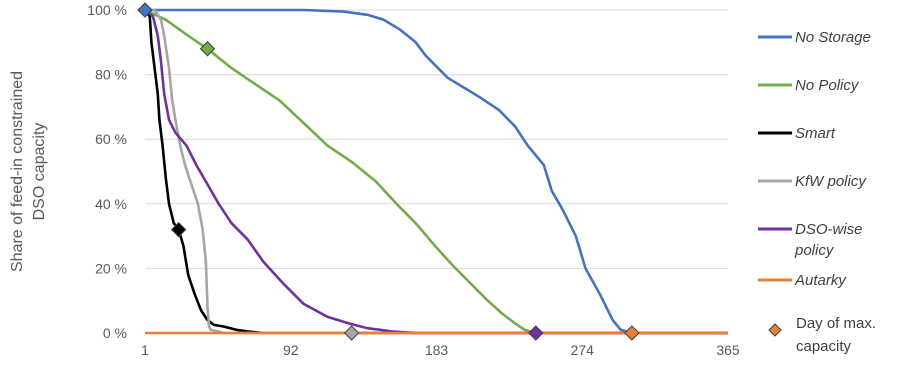  I want to click on legend-label-no-policy: No Policy, so click(827, 85).